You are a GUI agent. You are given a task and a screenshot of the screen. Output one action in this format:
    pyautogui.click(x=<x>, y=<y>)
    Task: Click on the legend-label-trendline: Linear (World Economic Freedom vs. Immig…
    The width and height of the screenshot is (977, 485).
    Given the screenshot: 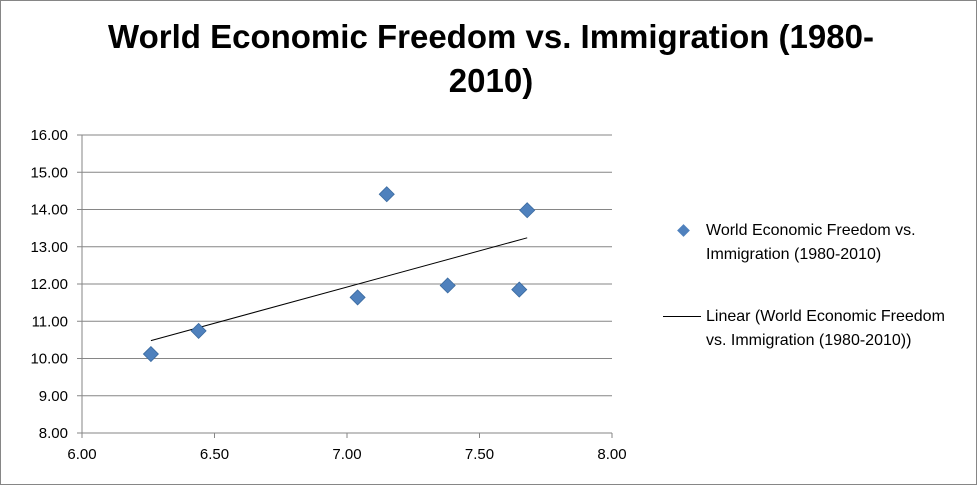 What is the action you would take?
    pyautogui.click(x=825, y=328)
    